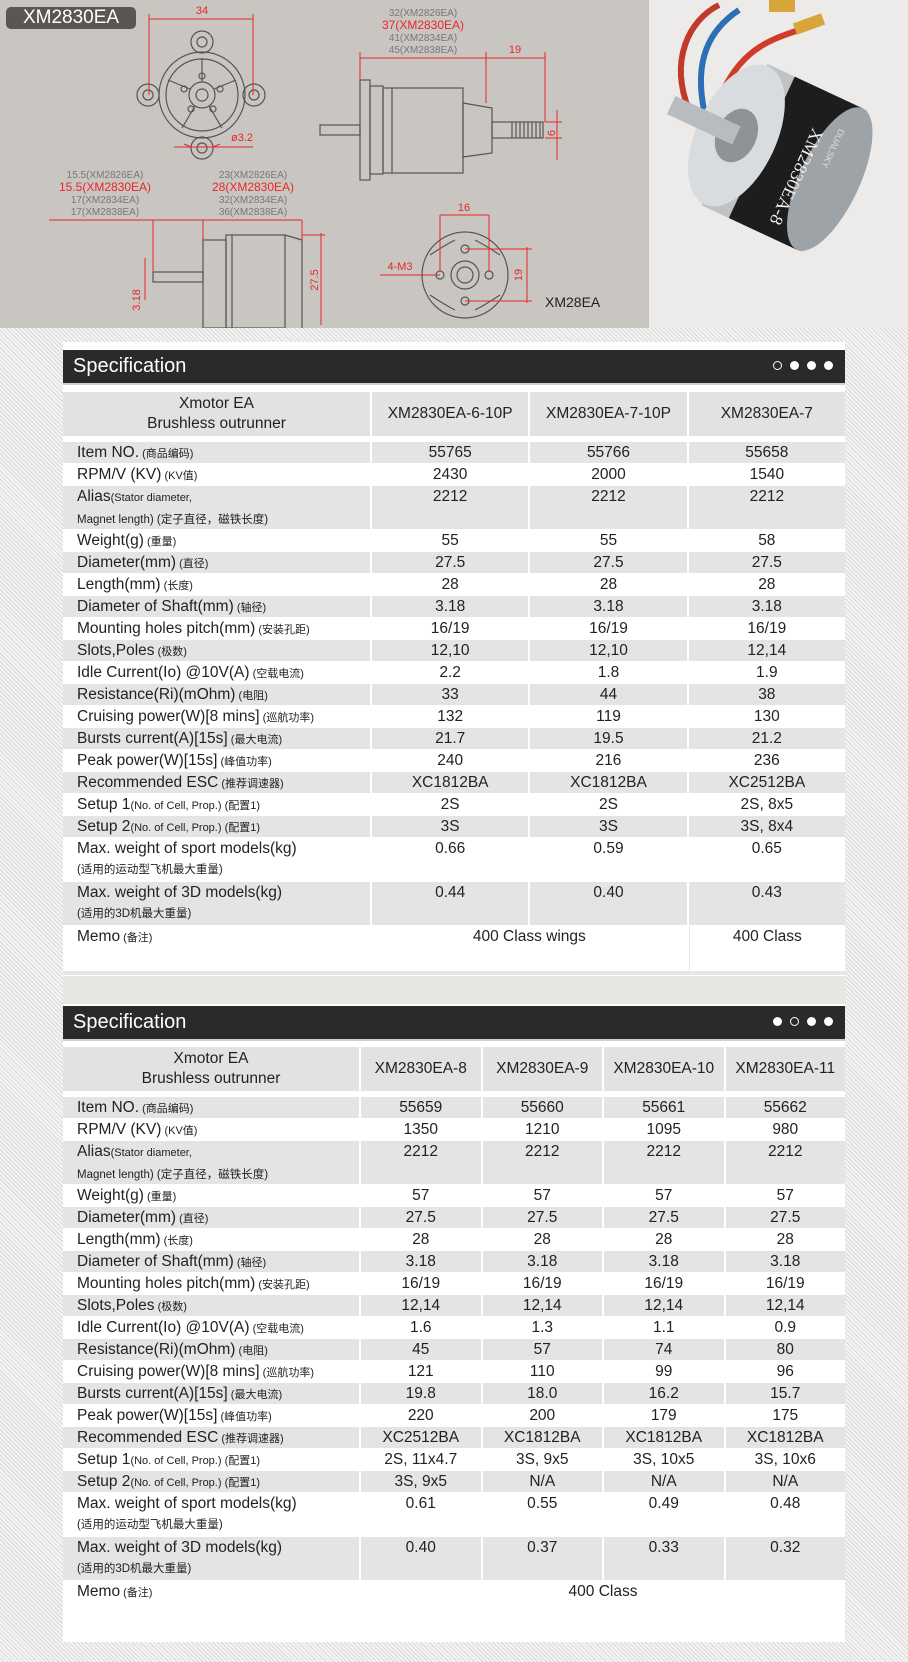 This screenshot has width=908, height=1662. I want to click on row-label-text: Setup 1, so click(104, 804).